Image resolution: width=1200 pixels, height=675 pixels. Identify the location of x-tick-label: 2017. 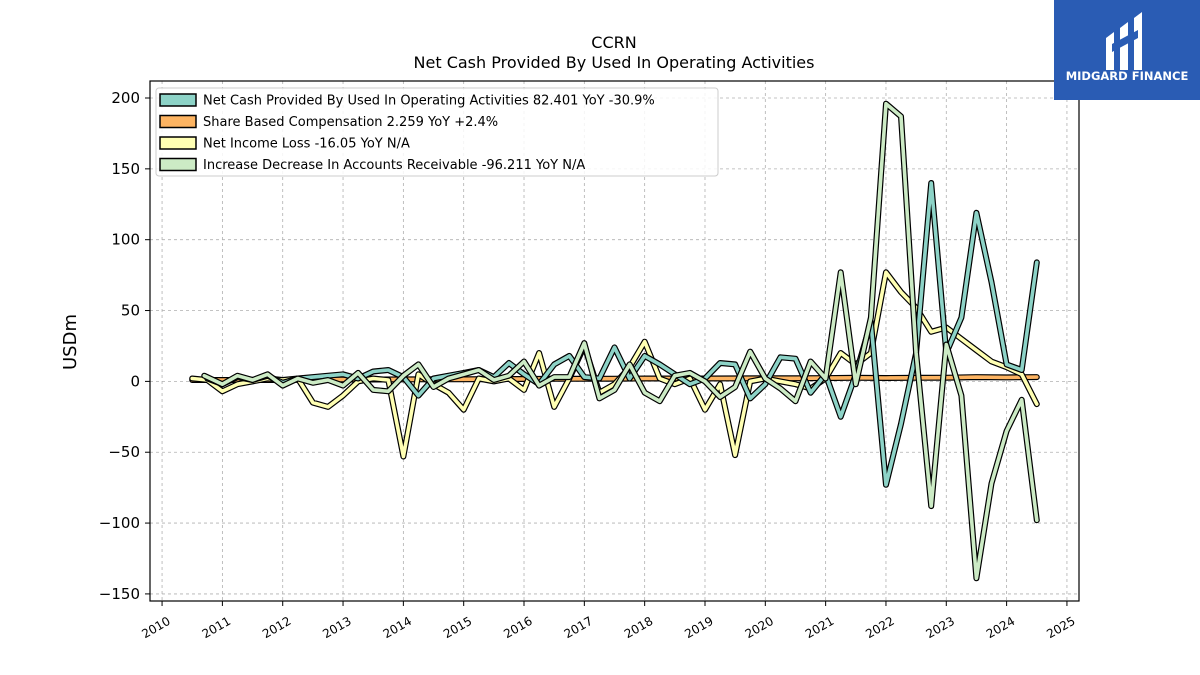
(578, 627).